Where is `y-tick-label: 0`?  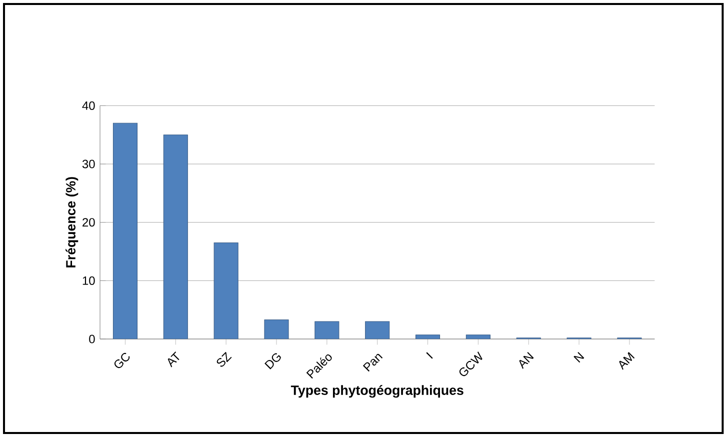
y-tick-label: 0 is located at coordinates (92, 339).